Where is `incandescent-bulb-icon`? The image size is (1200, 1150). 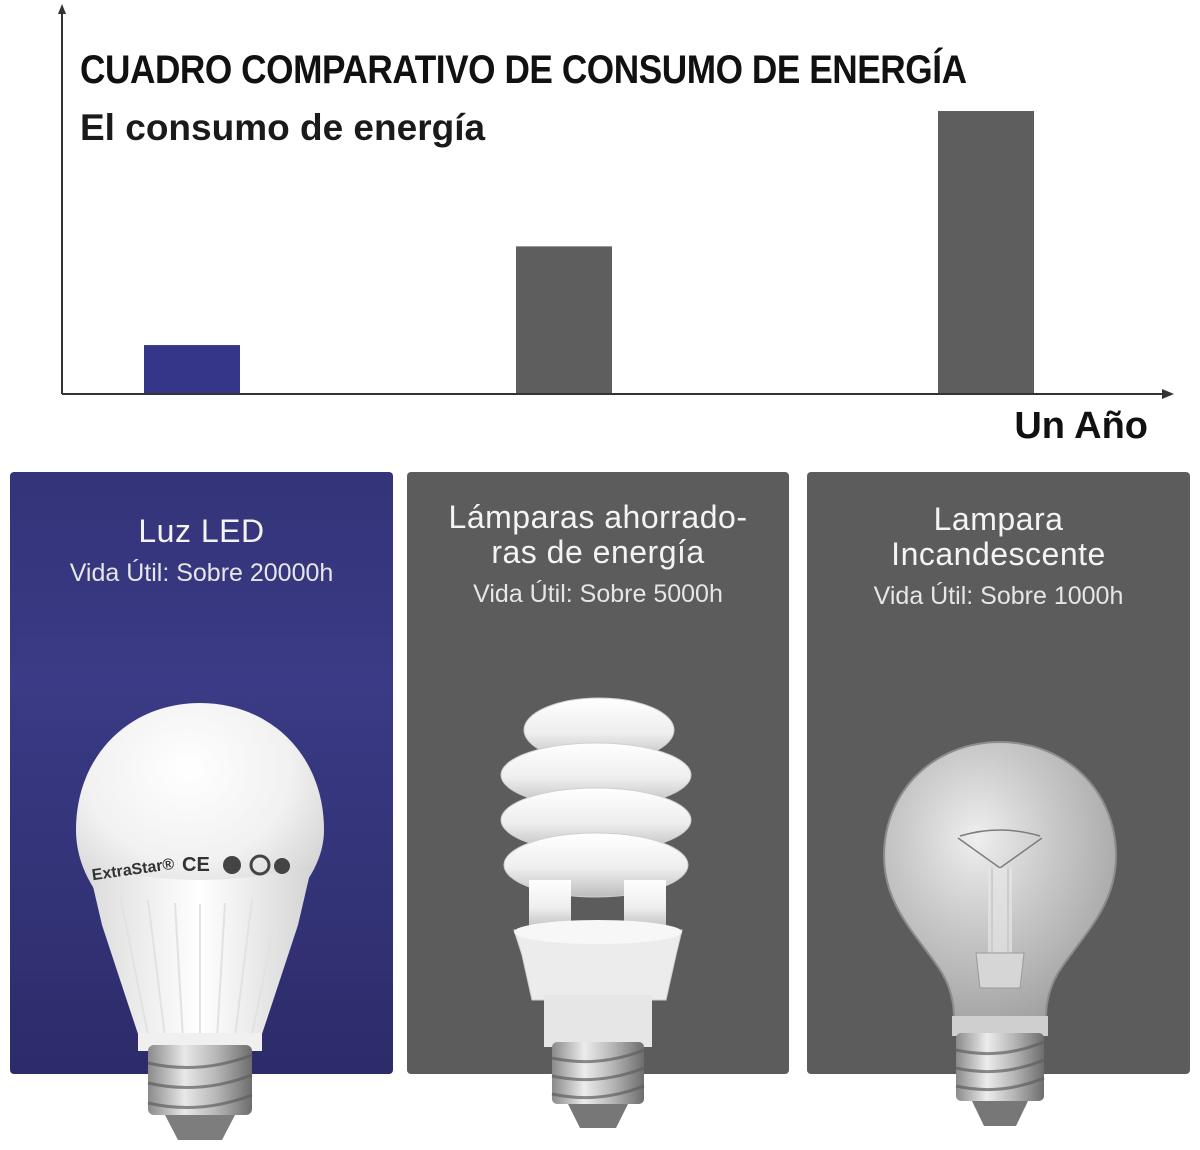 incandescent-bulb-icon is located at coordinates (1000, 933).